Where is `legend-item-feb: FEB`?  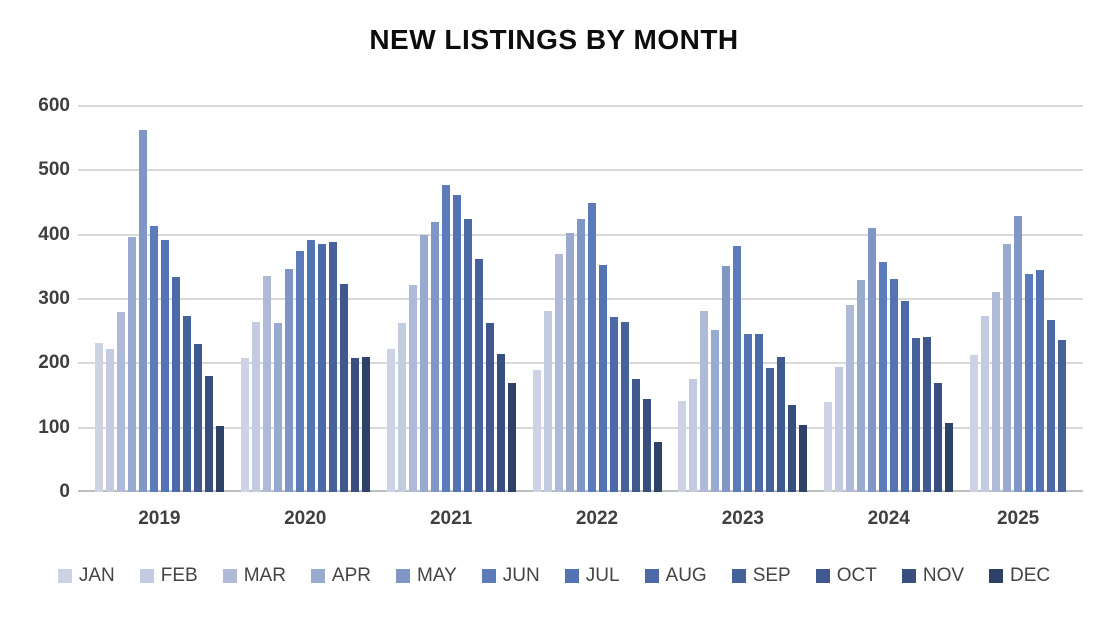
legend-item-feb: FEB is located at coordinates (168, 576).